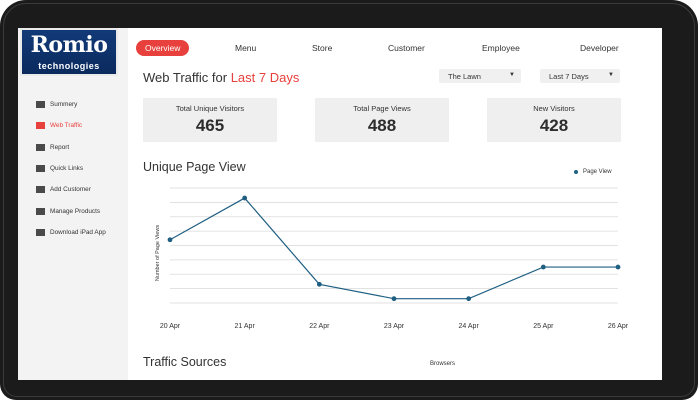  Describe the element at coordinates (543, 326) in the screenshot. I see `x-tick-label: 25 Apr` at that location.